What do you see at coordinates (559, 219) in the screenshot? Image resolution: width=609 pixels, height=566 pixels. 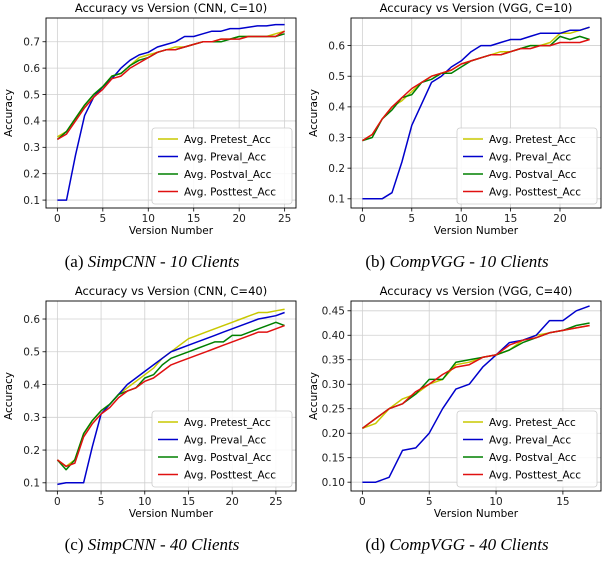 I see `x-tick-label: 20` at bounding box center [559, 219].